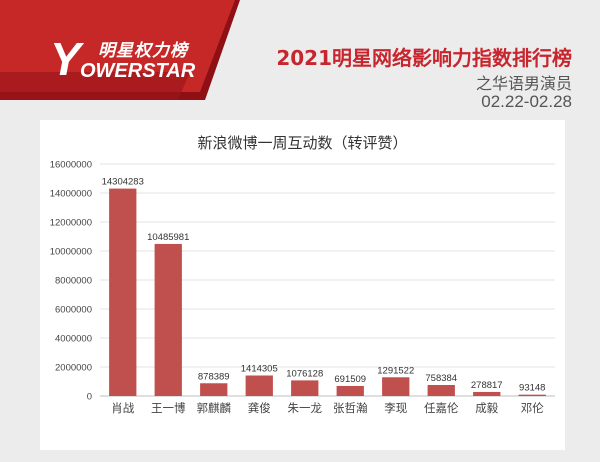 The height and width of the screenshot is (462, 600). I want to click on powerstar-logo: Y 明星权力榜 OWERSTAR, so click(125, 62).